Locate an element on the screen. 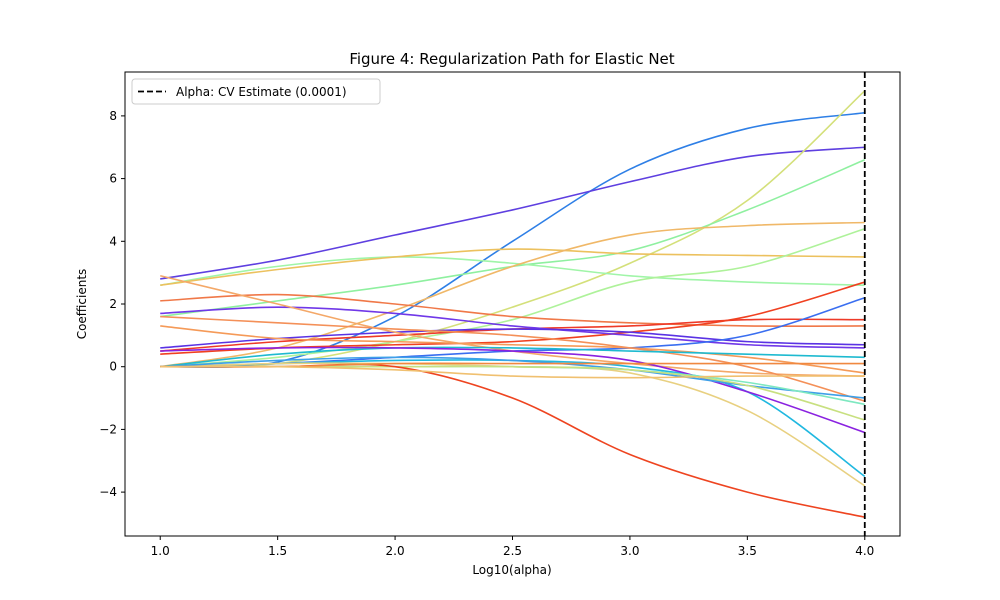  y-tick-label: 8 is located at coordinates (113, 116).